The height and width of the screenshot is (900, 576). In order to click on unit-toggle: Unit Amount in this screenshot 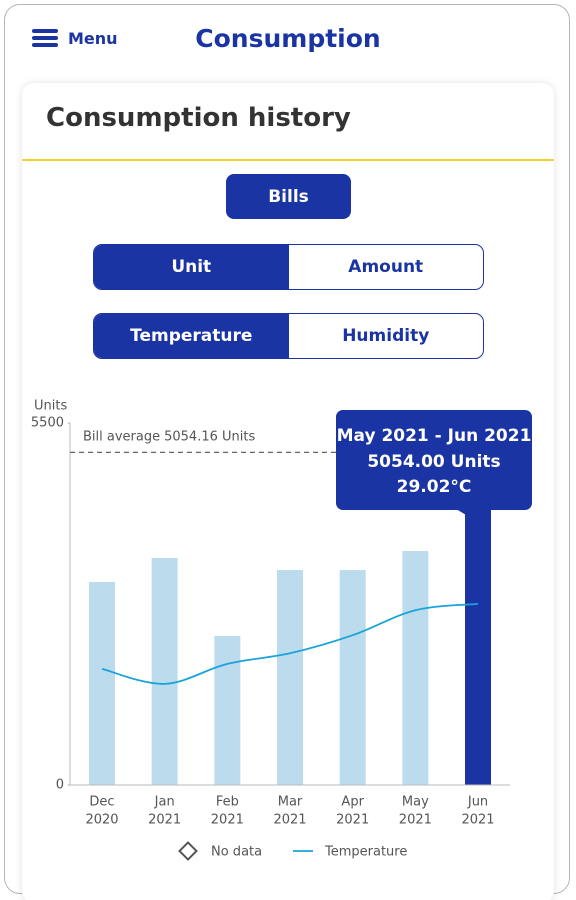, I will do `click(288, 267)`.